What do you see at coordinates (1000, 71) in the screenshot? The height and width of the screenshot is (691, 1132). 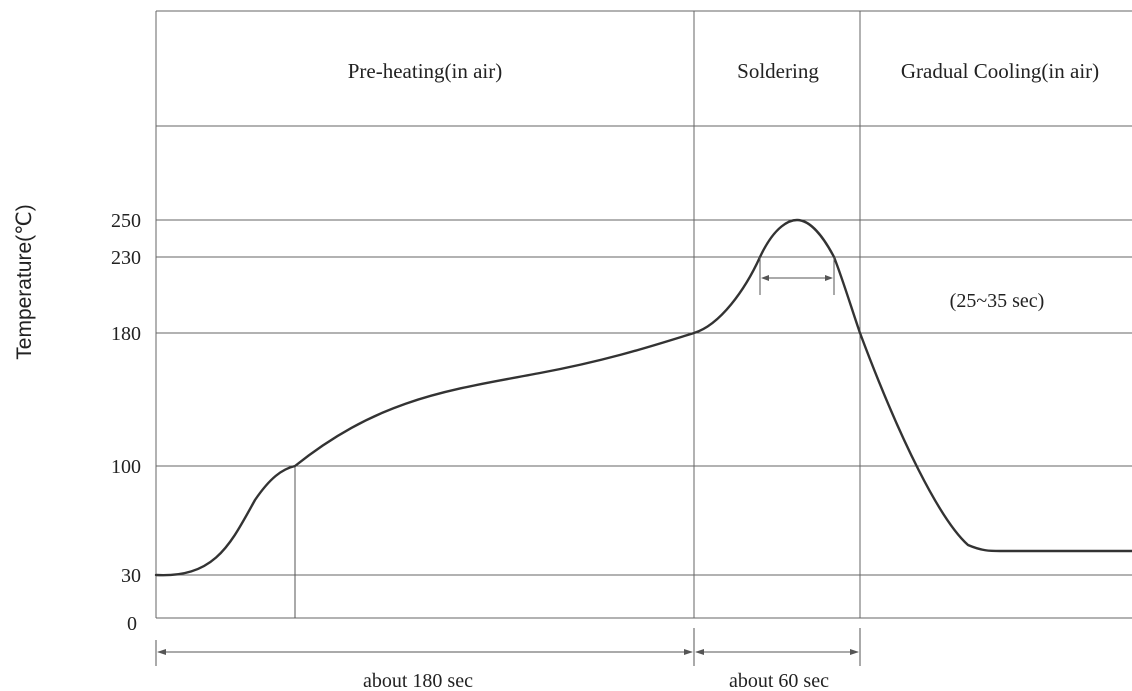 I see `zone-label-cooling: Gradual Cooling(in air)` at bounding box center [1000, 71].